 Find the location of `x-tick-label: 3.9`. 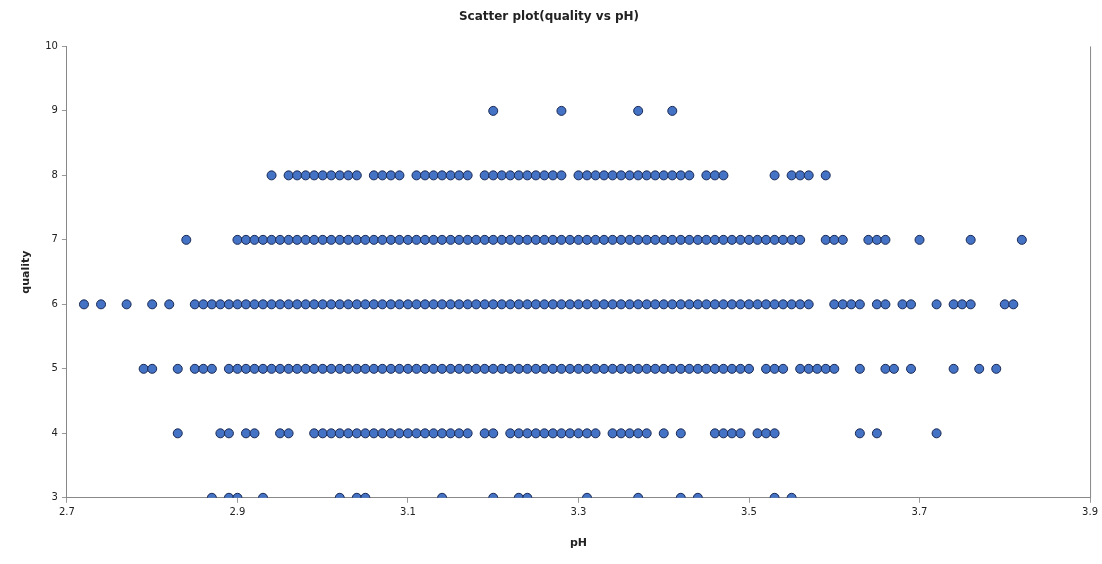

x-tick-label: 3.9 is located at coordinates (1090, 512).